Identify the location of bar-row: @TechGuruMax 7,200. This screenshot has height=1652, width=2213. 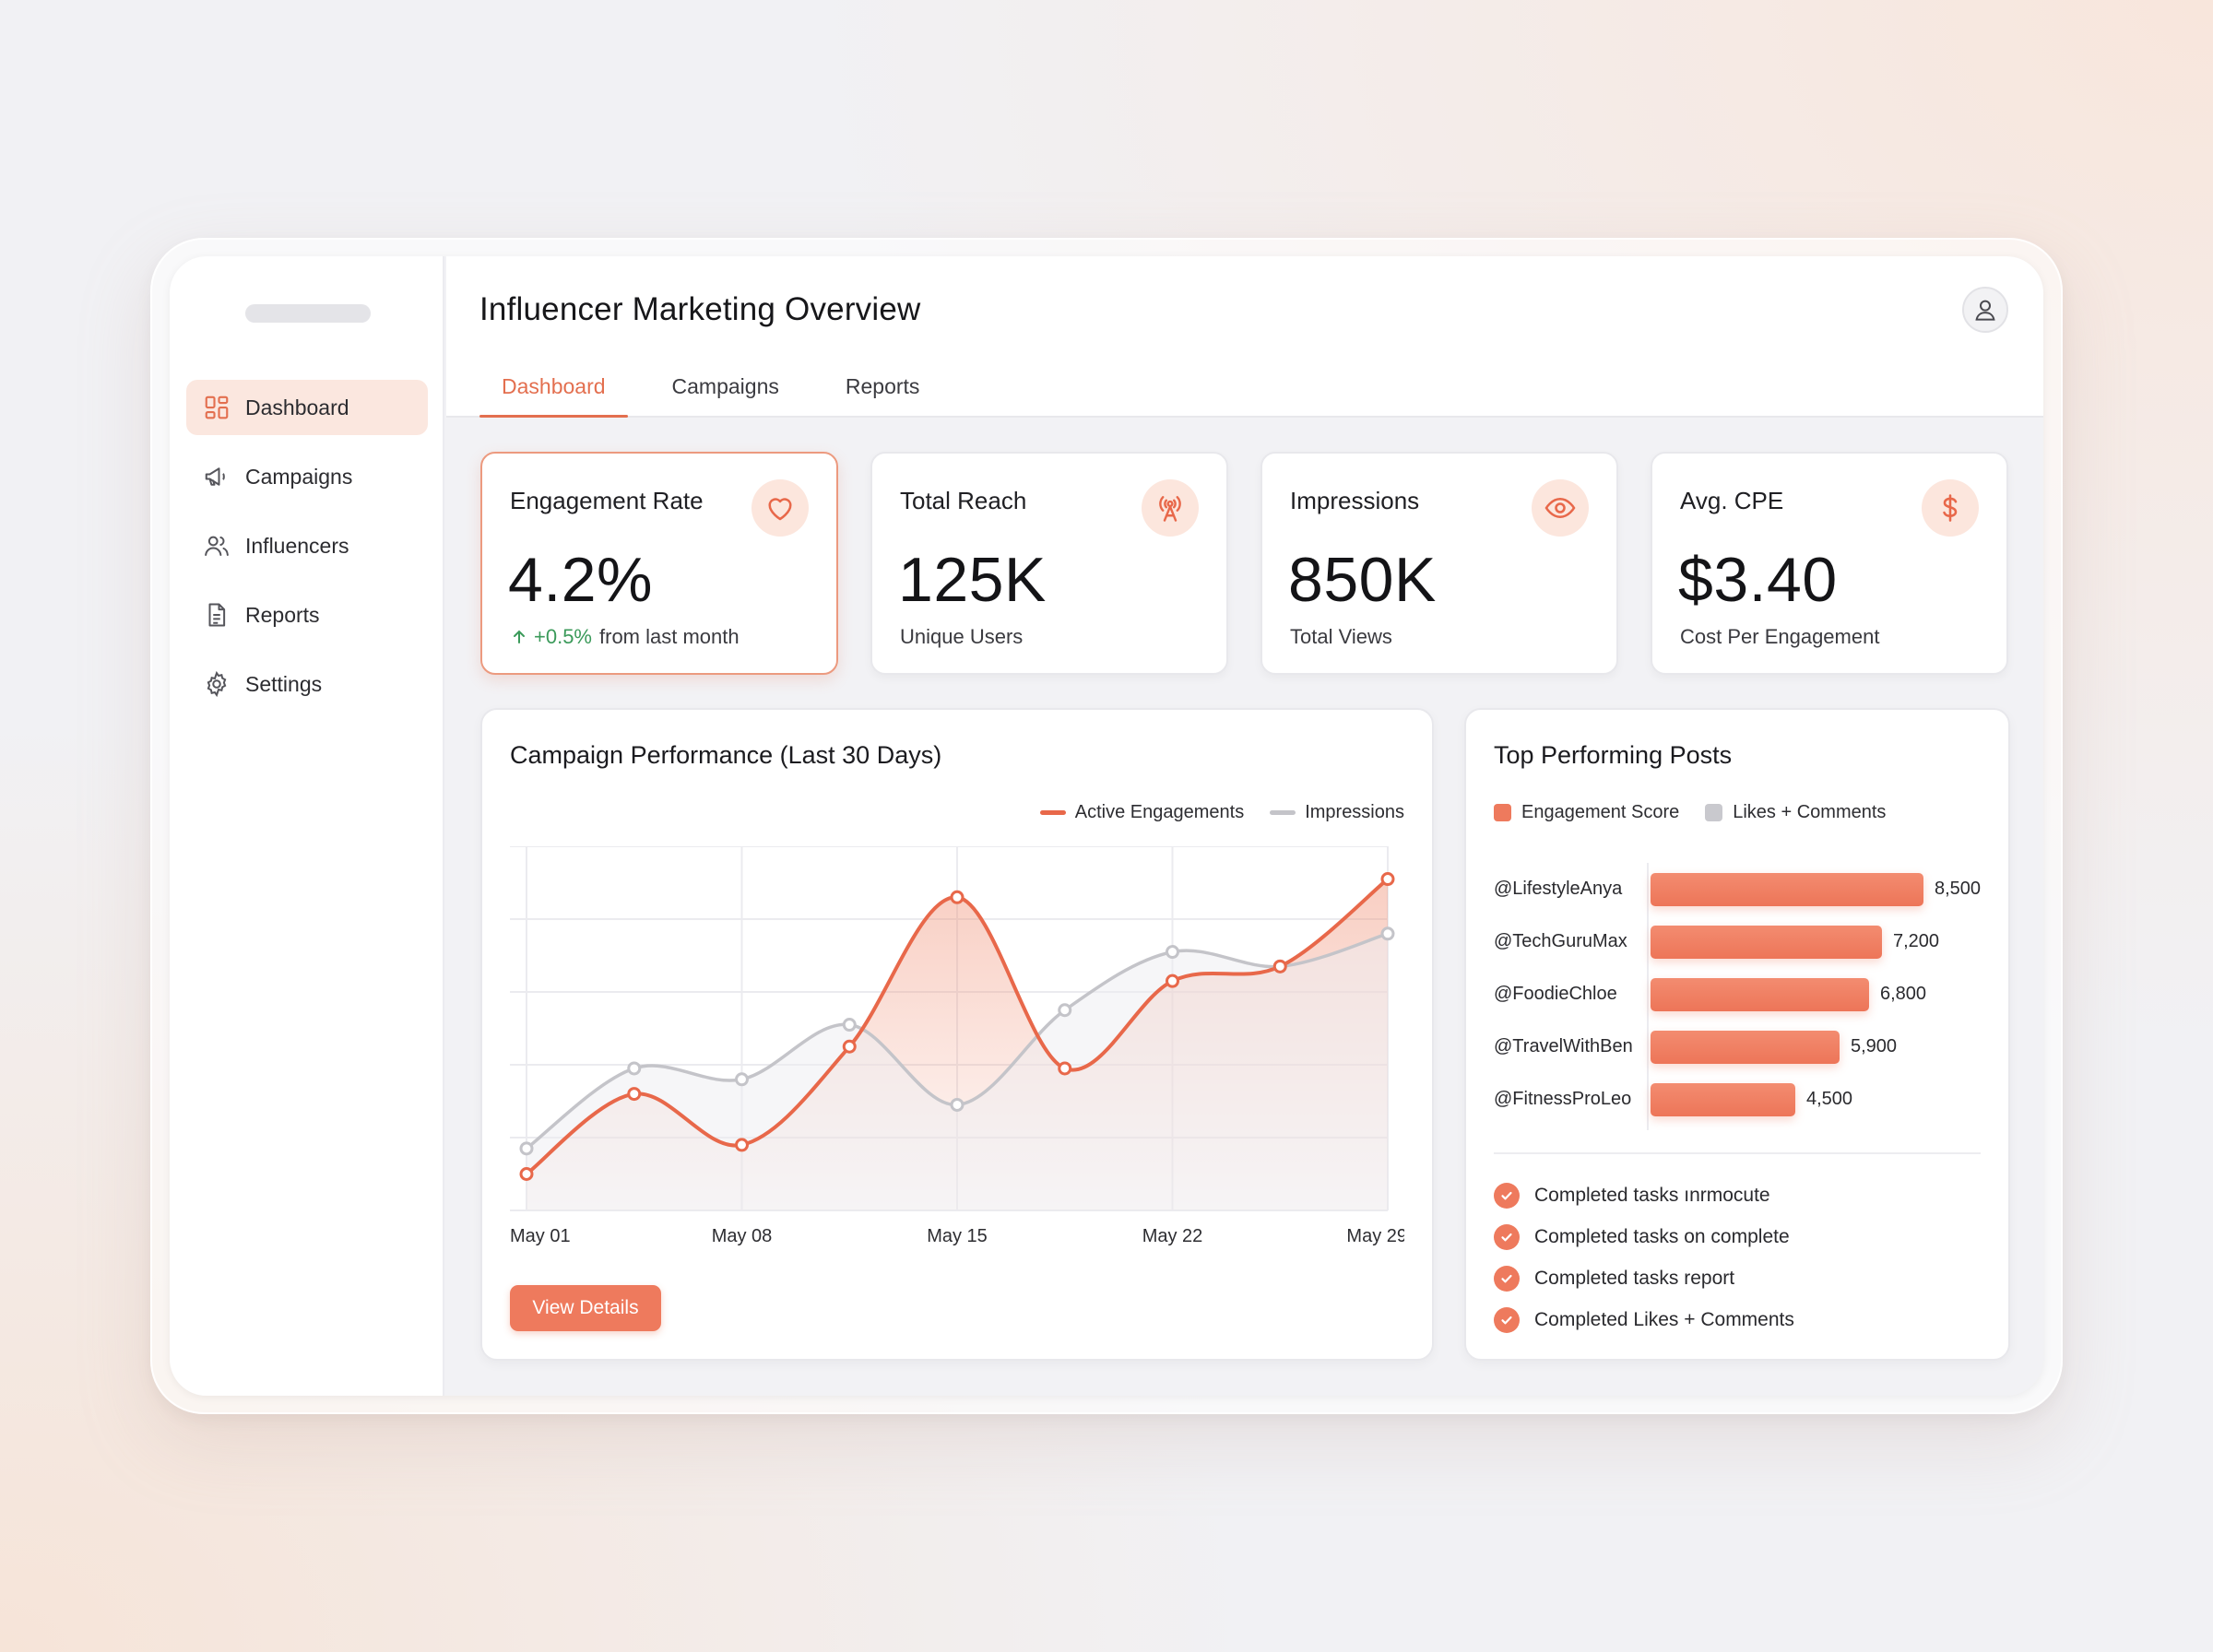
(1743, 941).